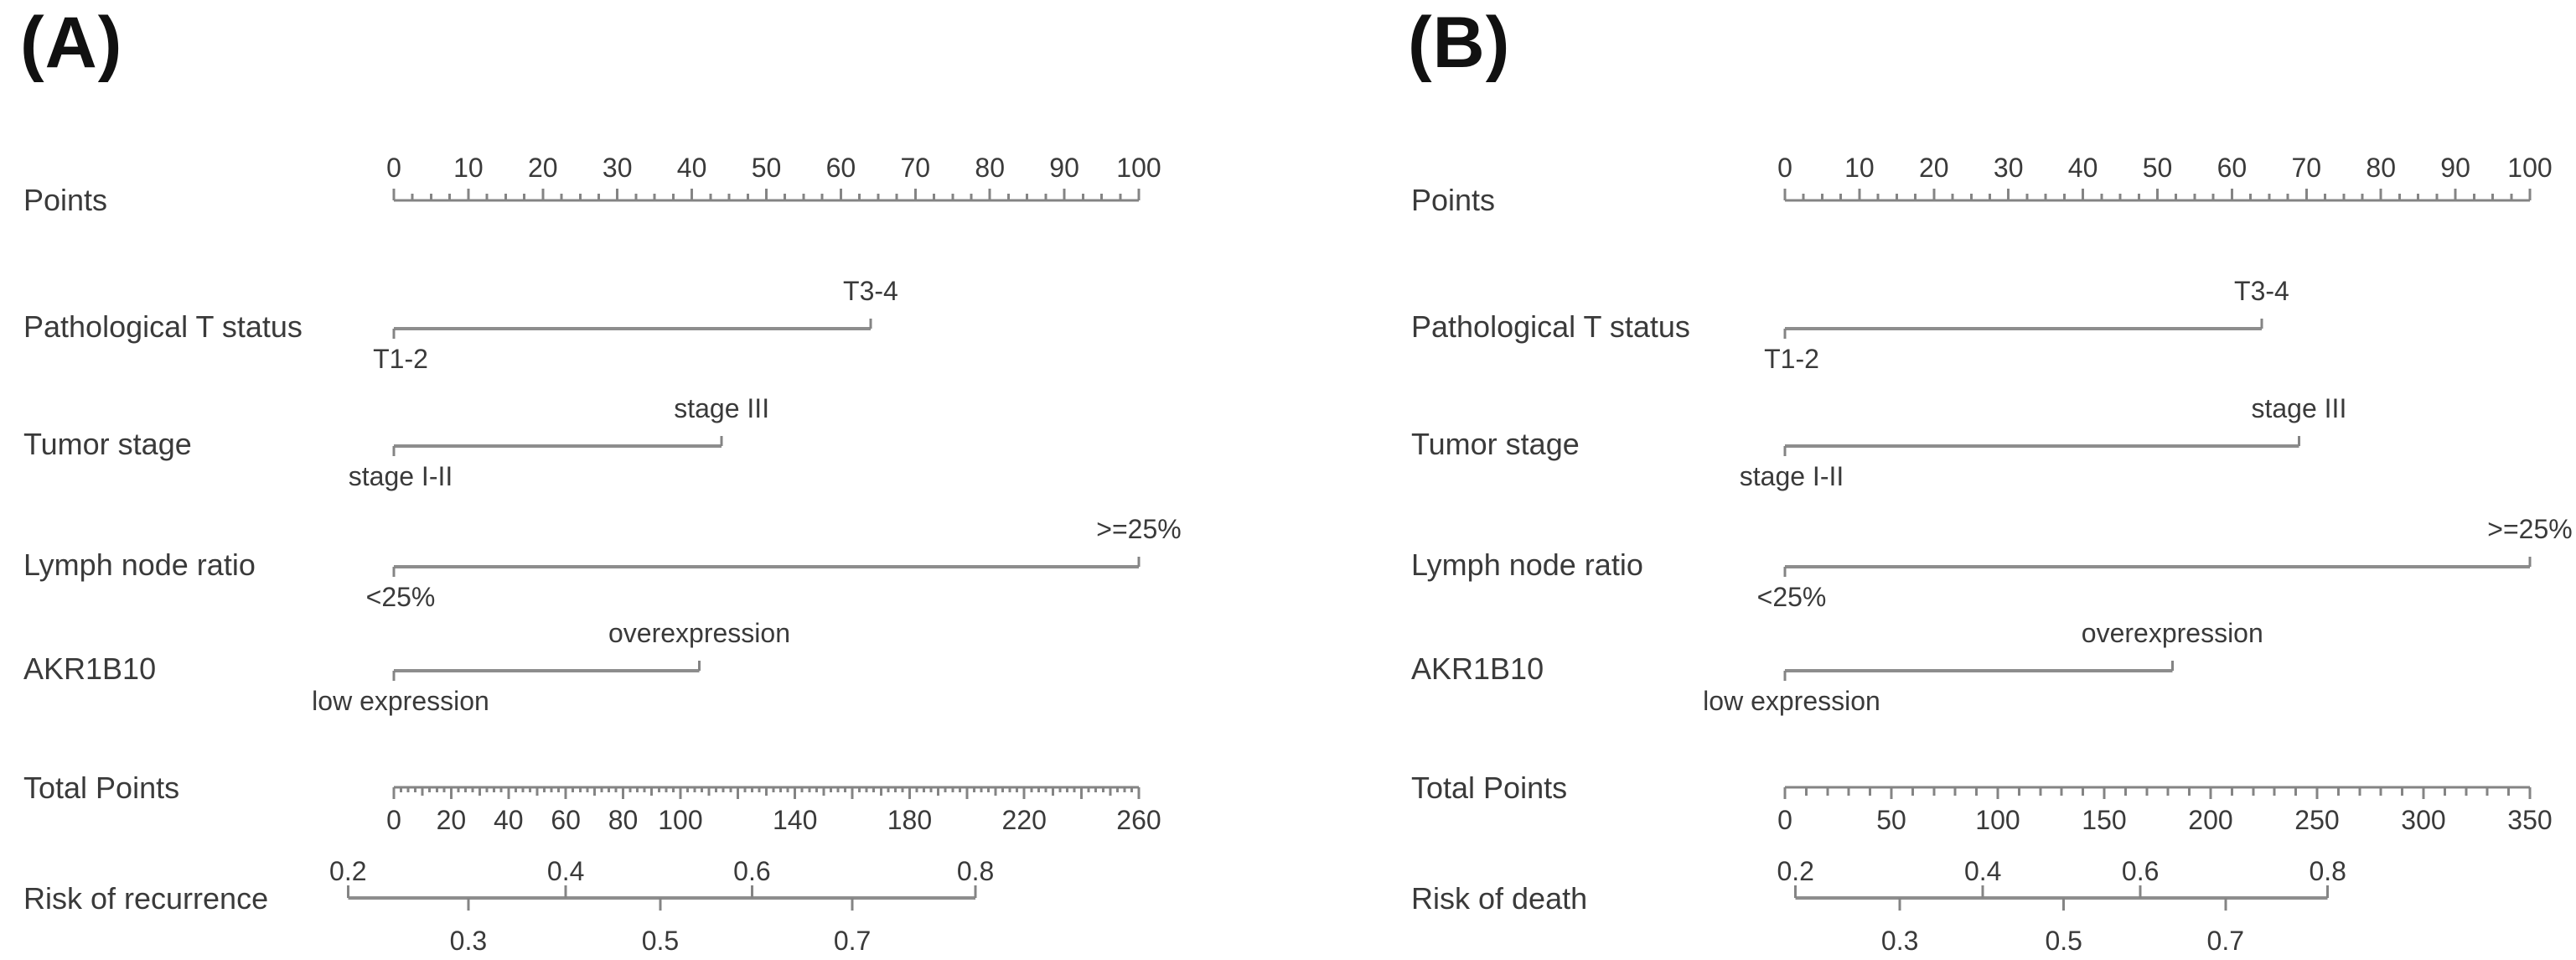 The image size is (2576, 960). What do you see at coordinates (2530, 820) in the screenshot?
I see `total-points-tick-label: 350` at bounding box center [2530, 820].